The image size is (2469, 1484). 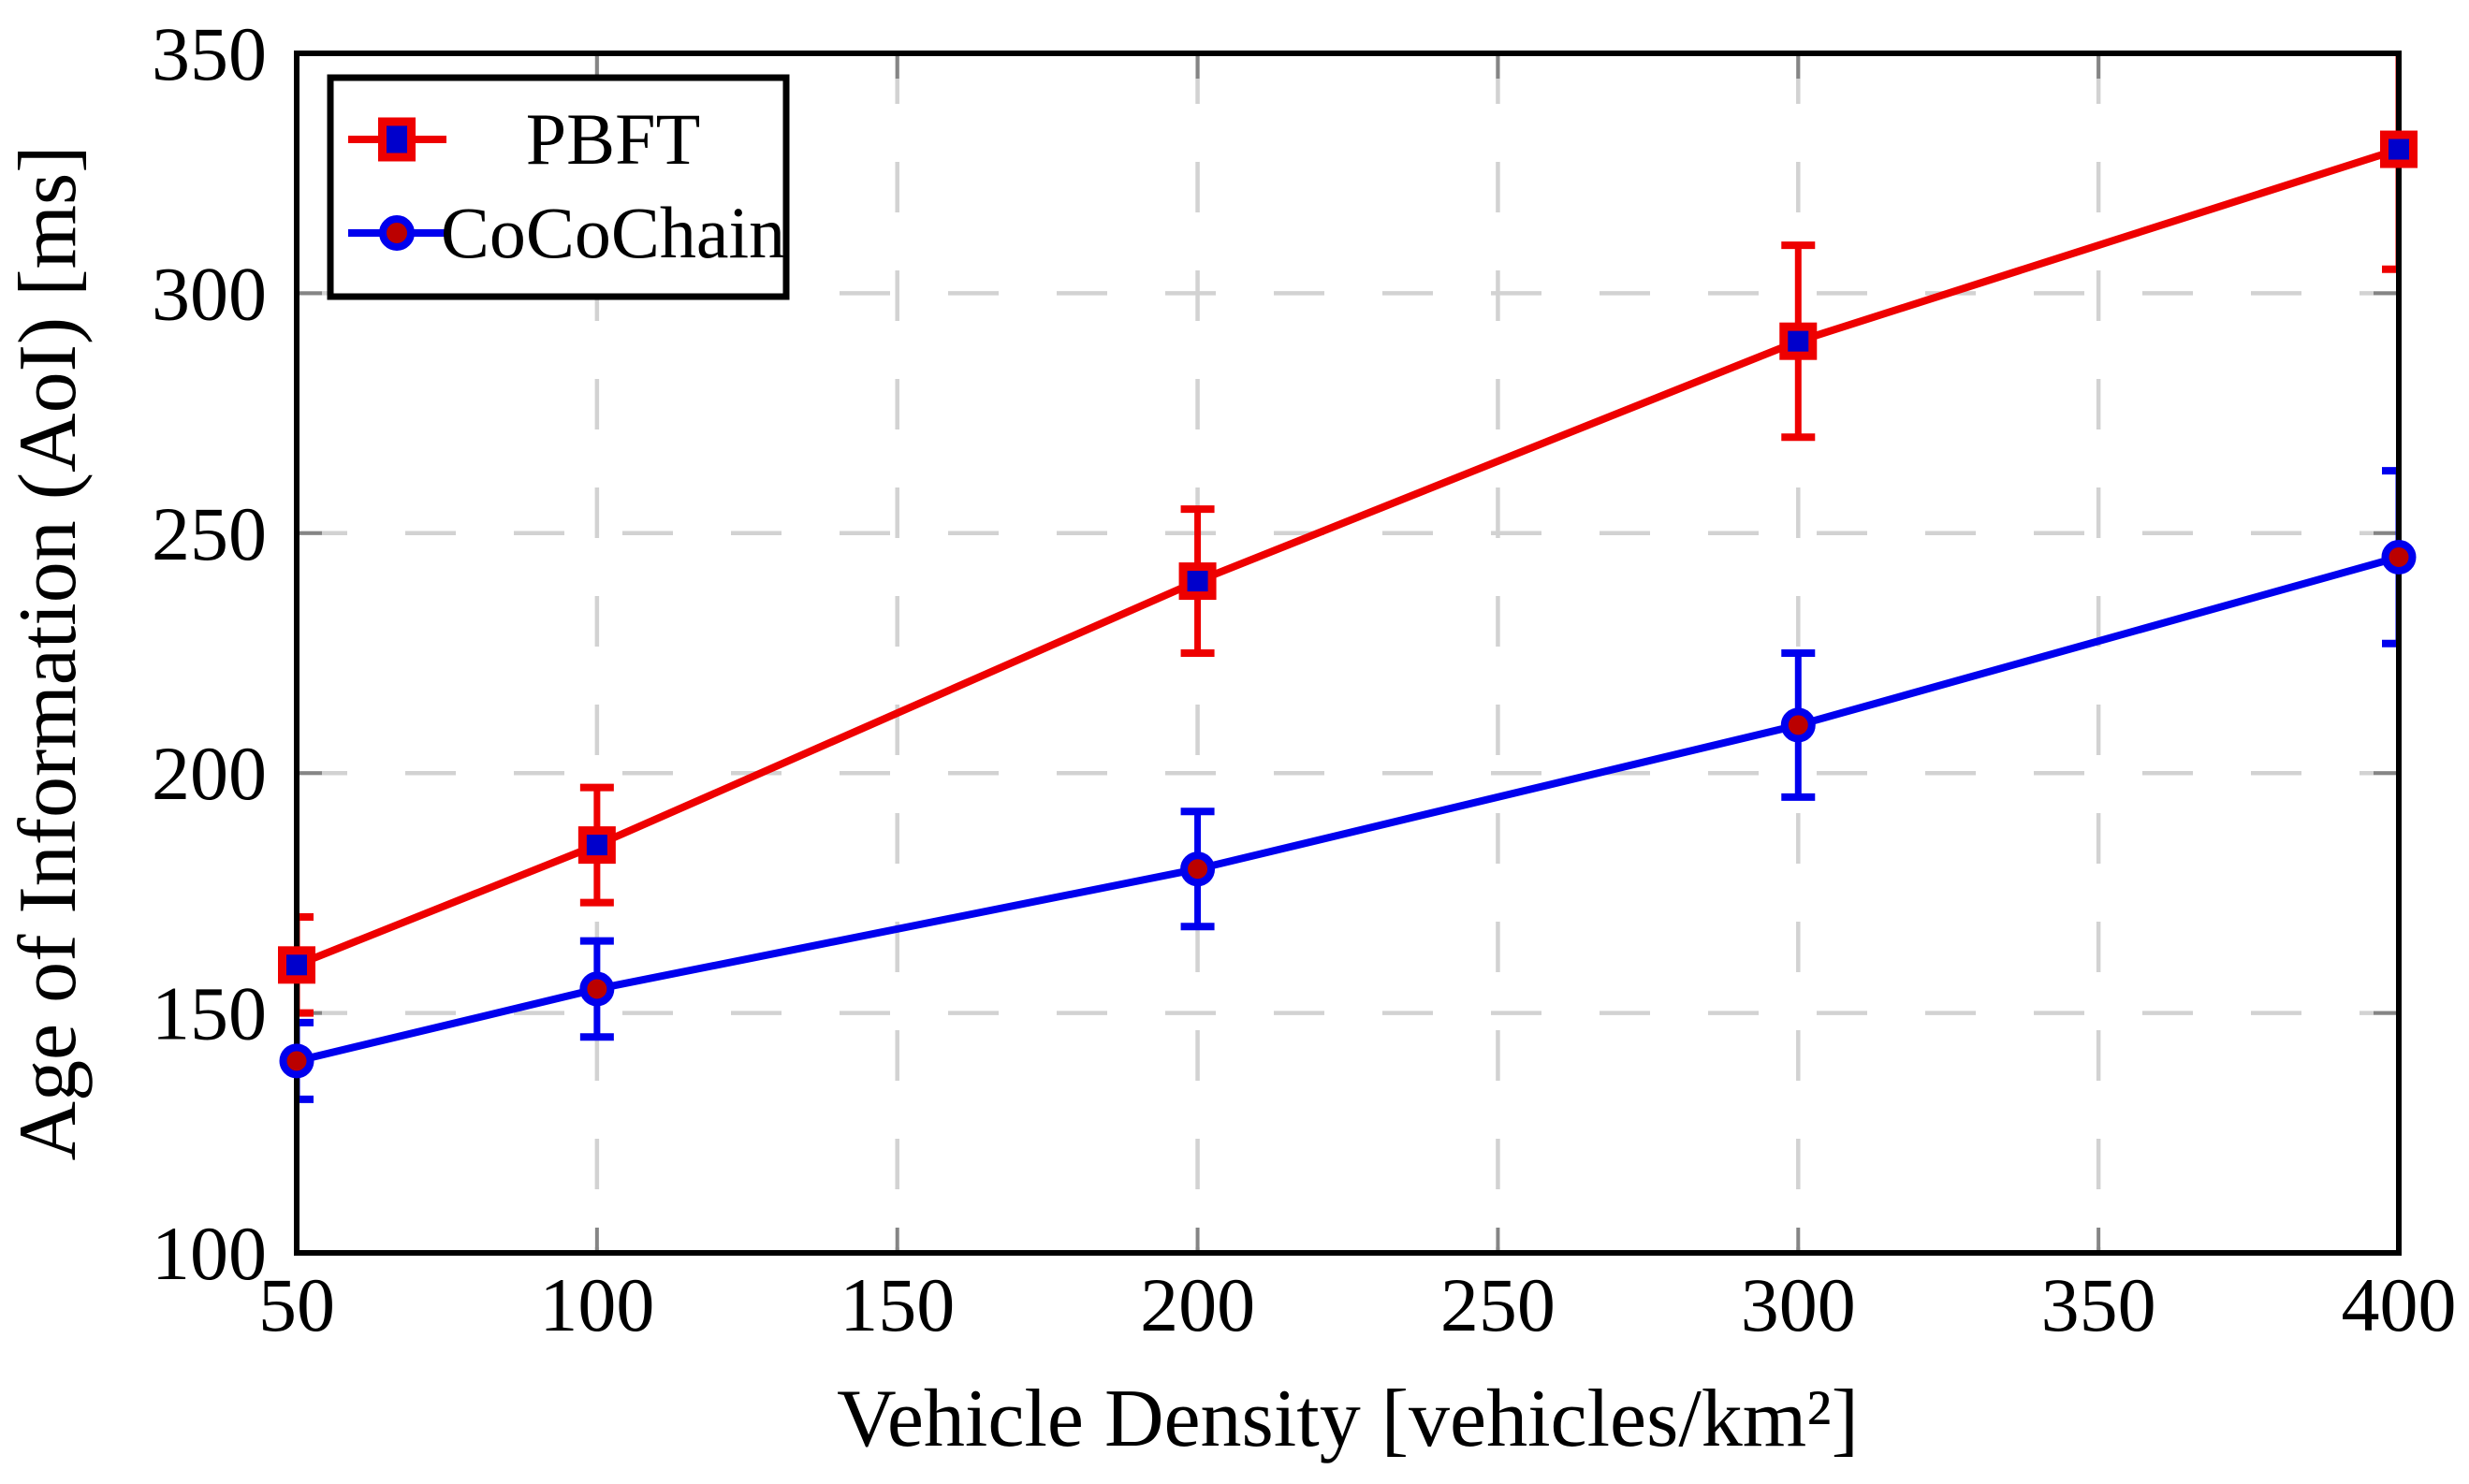 I want to click on legend-box, so click(x=558, y=187).